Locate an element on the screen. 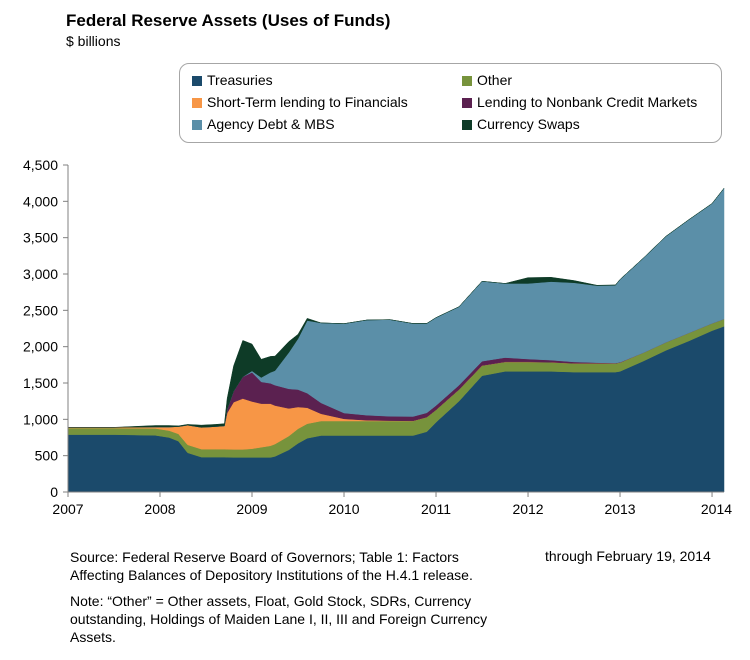 The image size is (750, 660). legend-item-currency-swaps: Currency Swaps is located at coordinates (521, 124).